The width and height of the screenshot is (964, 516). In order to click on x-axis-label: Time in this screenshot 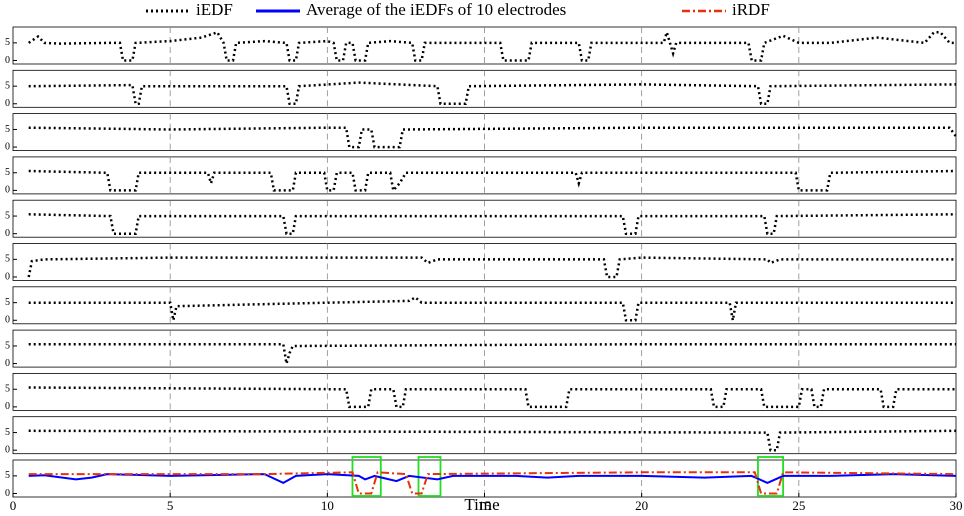, I will do `click(481, 504)`.